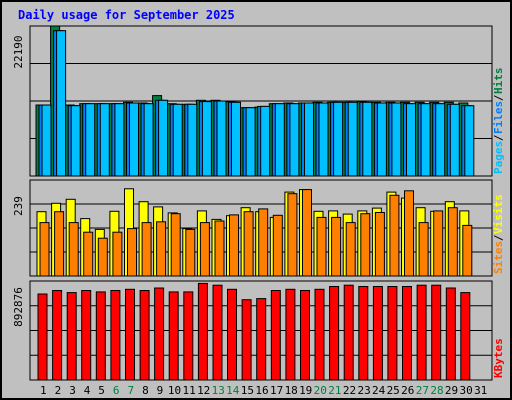  I want to click on x-tick-label-day-31: 31, so click(480, 390).